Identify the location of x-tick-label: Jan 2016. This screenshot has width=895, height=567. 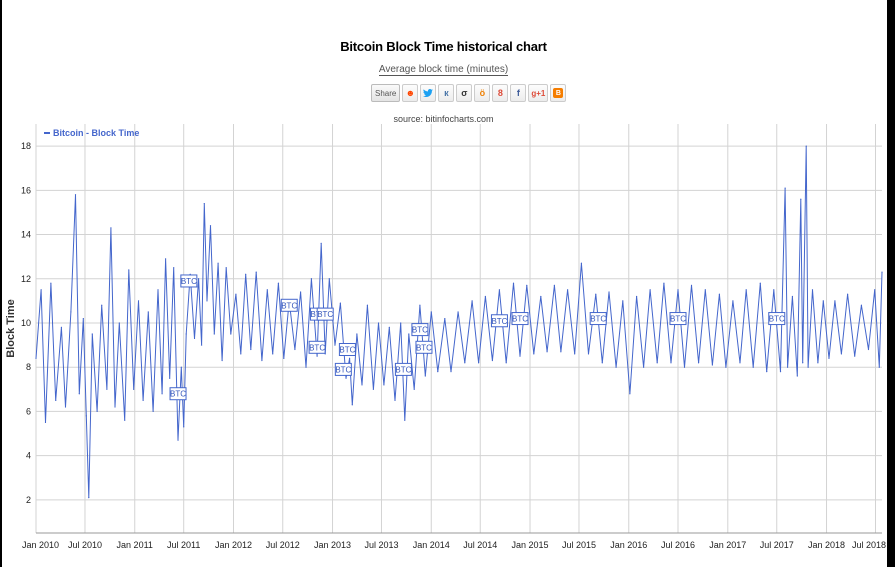
(628, 545).